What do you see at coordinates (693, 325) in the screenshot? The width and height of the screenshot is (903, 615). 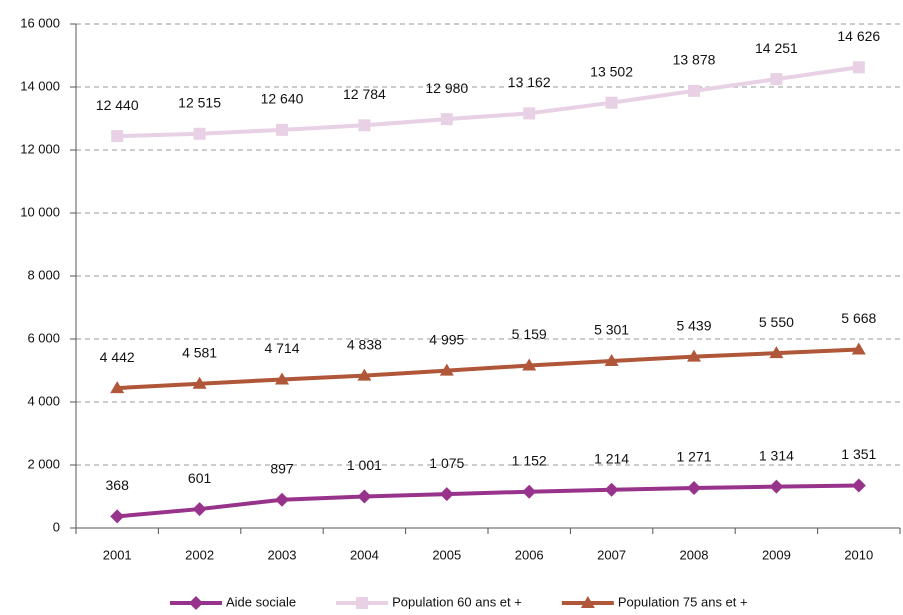 I see `data-label: 5 439` at bounding box center [693, 325].